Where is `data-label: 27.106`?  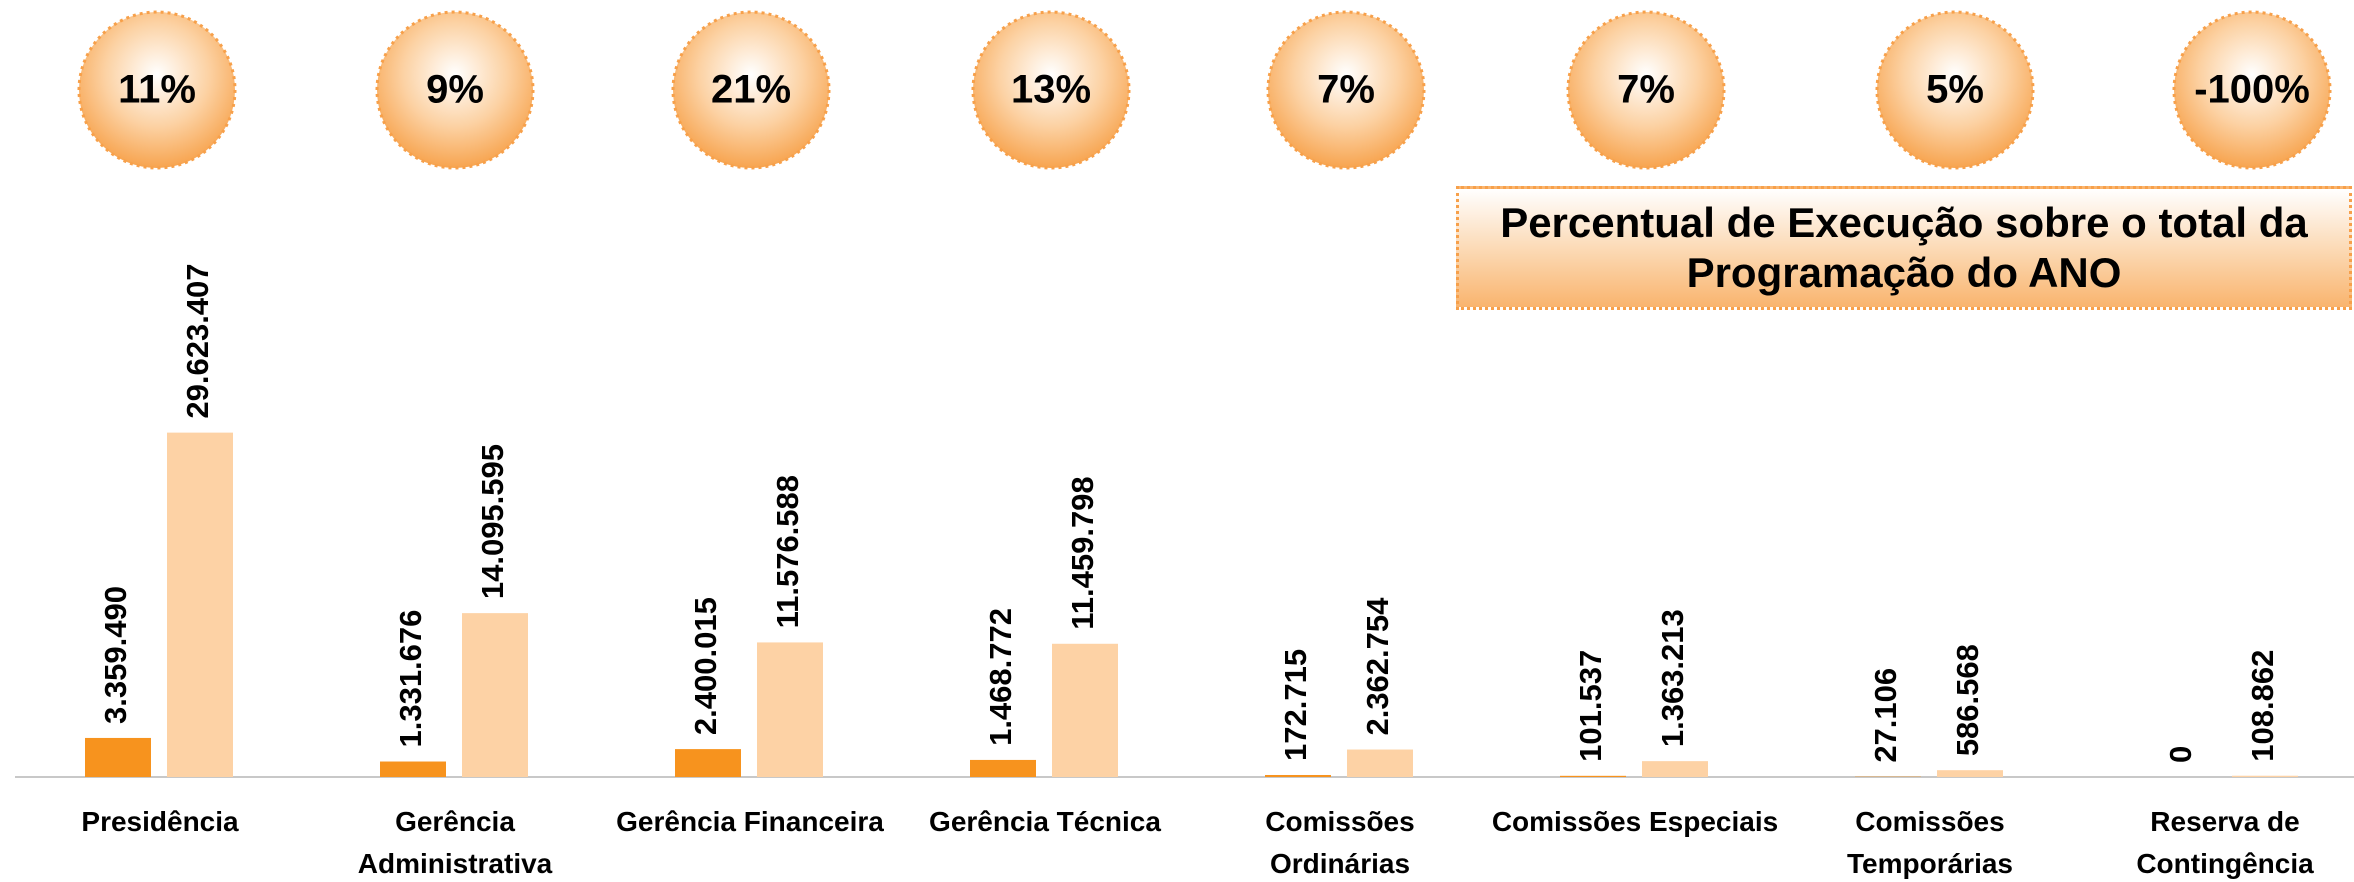 data-label: 27.106 is located at coordinates (1885, 715).